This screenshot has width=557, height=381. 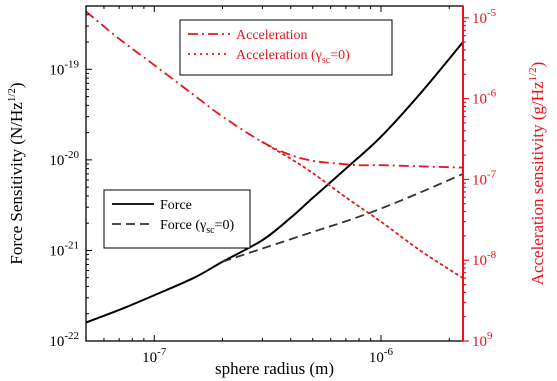 I want to click on legend-acceleration: Acceleration Acceleration (γsc=0), so click(x=286, y=47).